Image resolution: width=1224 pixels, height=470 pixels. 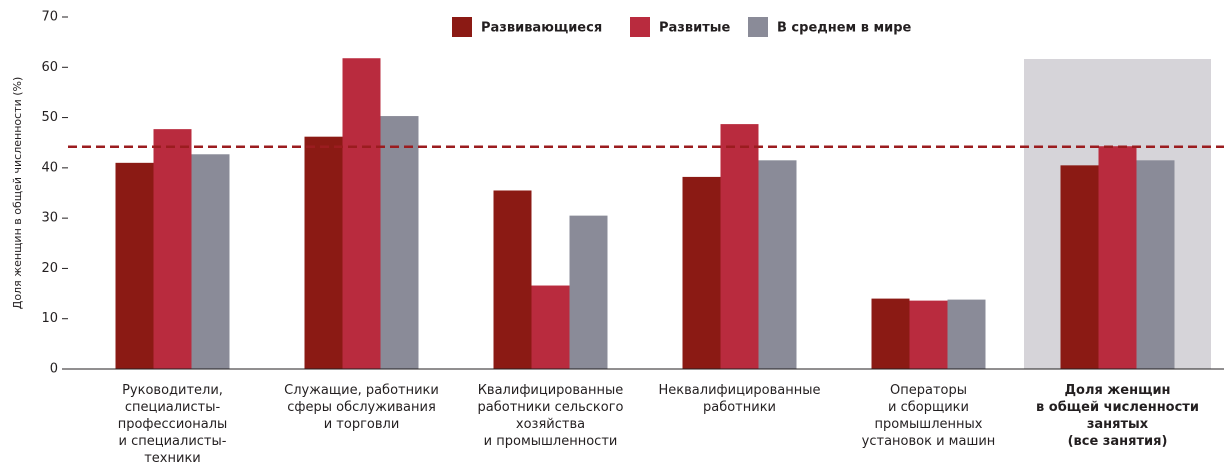 I want to click on y-tick-label: 30, so click(x=49, y=218).